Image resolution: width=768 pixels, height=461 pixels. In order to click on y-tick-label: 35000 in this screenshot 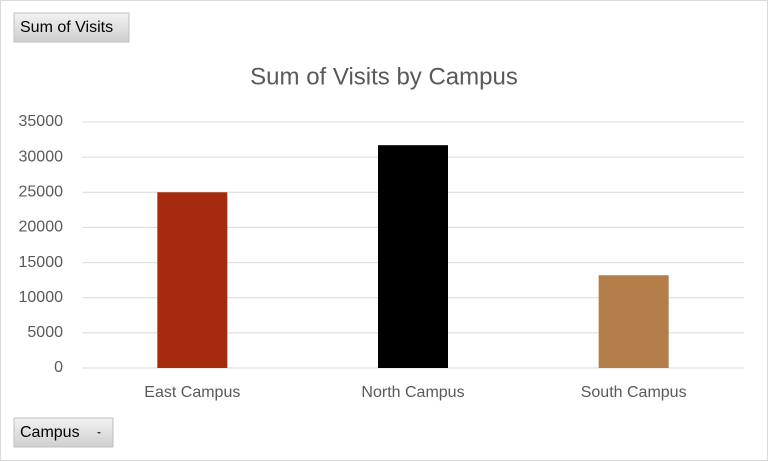, I will do `click(41, 121)`.